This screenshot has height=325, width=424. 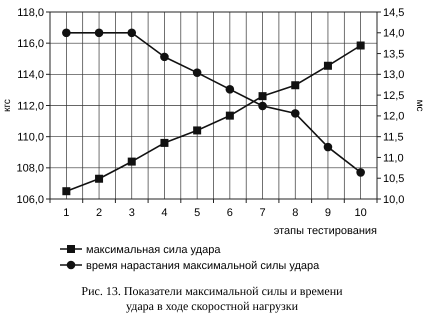 I want to click on y-tick-label: 108,0, so click(x=30, y=168).